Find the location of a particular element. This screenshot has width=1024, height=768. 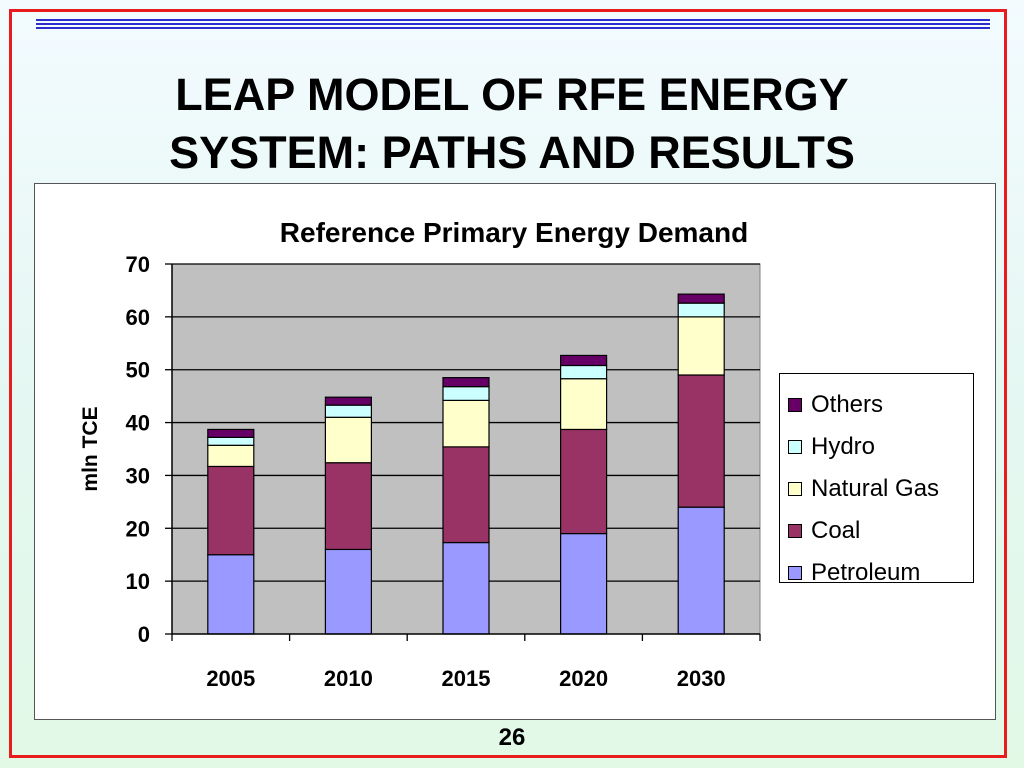

bar-coal-2020 is located at coordinates (583, 481).